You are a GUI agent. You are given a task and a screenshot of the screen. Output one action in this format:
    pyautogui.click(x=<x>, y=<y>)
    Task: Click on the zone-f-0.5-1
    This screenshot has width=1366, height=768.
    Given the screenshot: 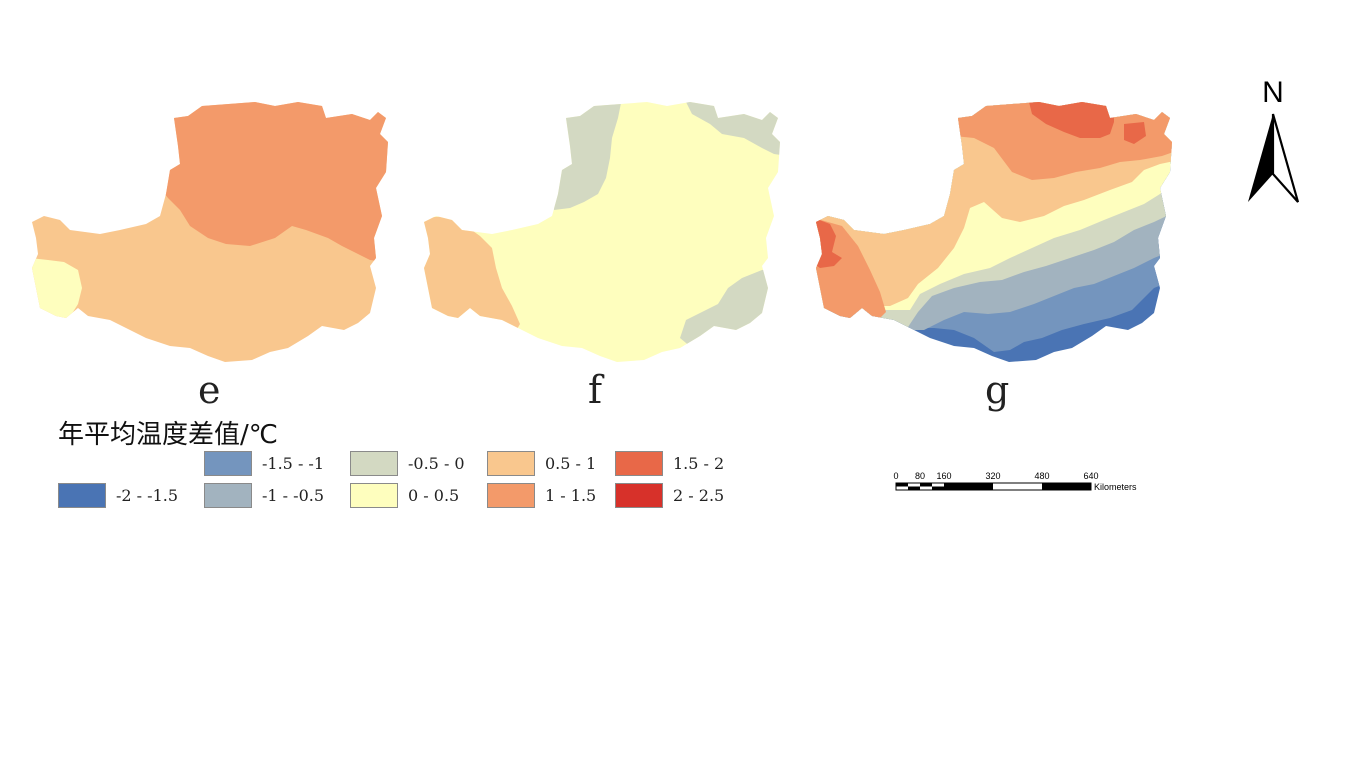 What is the action you would take?
    pyautogui.click(x=472, y=277)
    